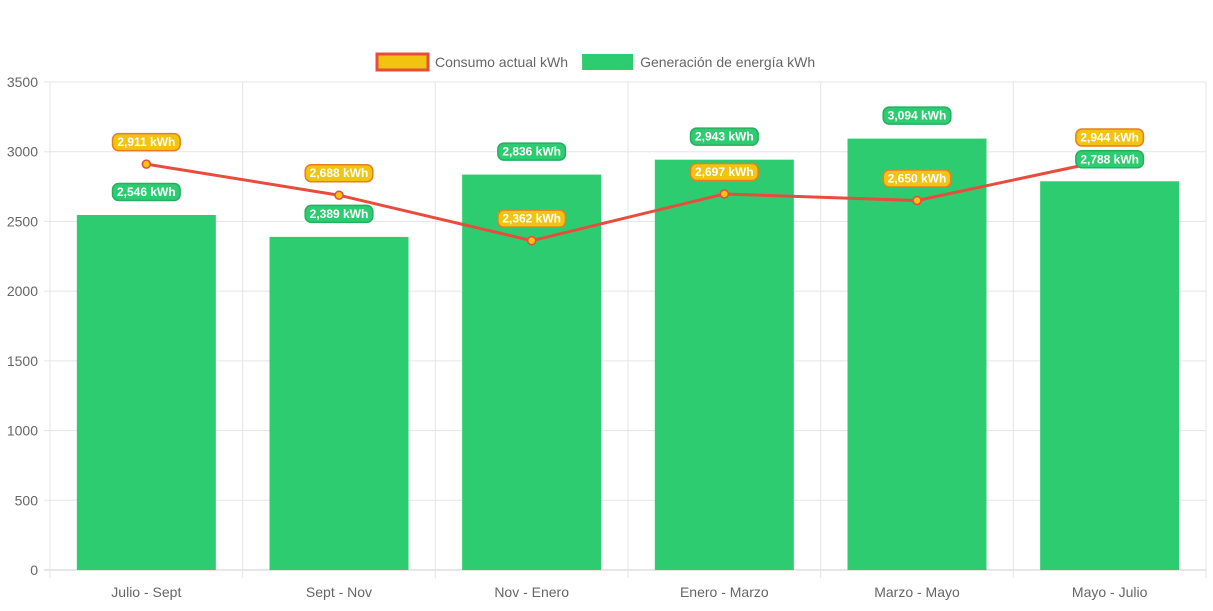 The image size is (1213, 611). I want to click on data-label-generacion: 2,943 kWh, so click(724, 136).